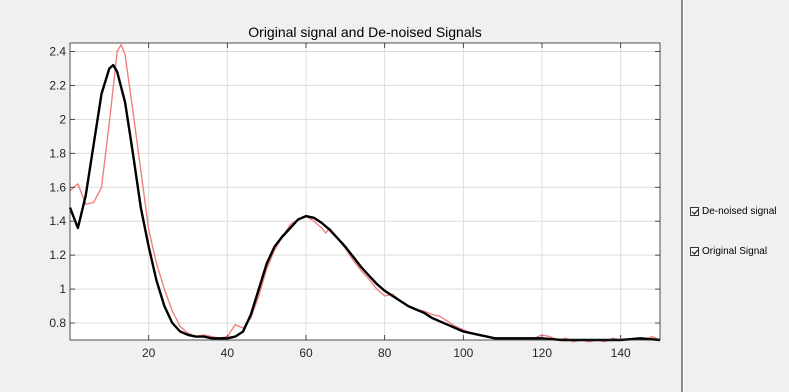 The height and width of the screenshot is (392, 789). I want to click on y-tick-label: 0.8, so click(57, 323).